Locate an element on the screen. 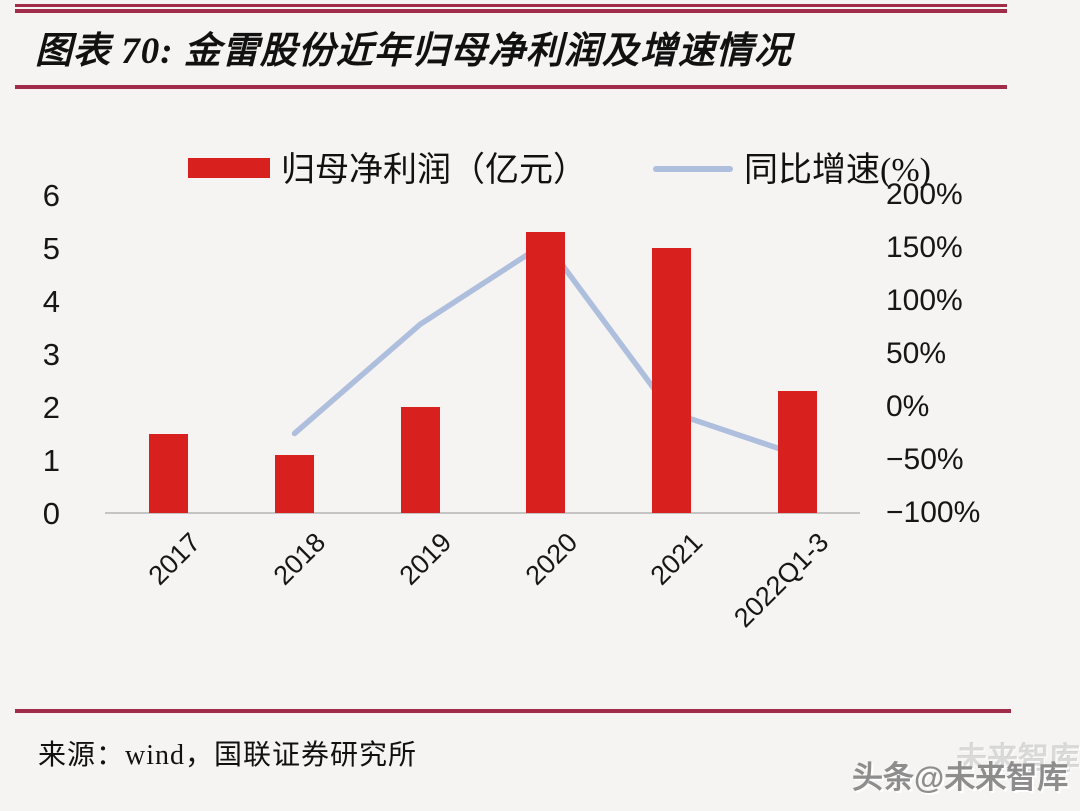 This screenshot has width=1080, height=811. source-text: 来源：wind，国联证券研究所 is located at coordinates (228, 755).